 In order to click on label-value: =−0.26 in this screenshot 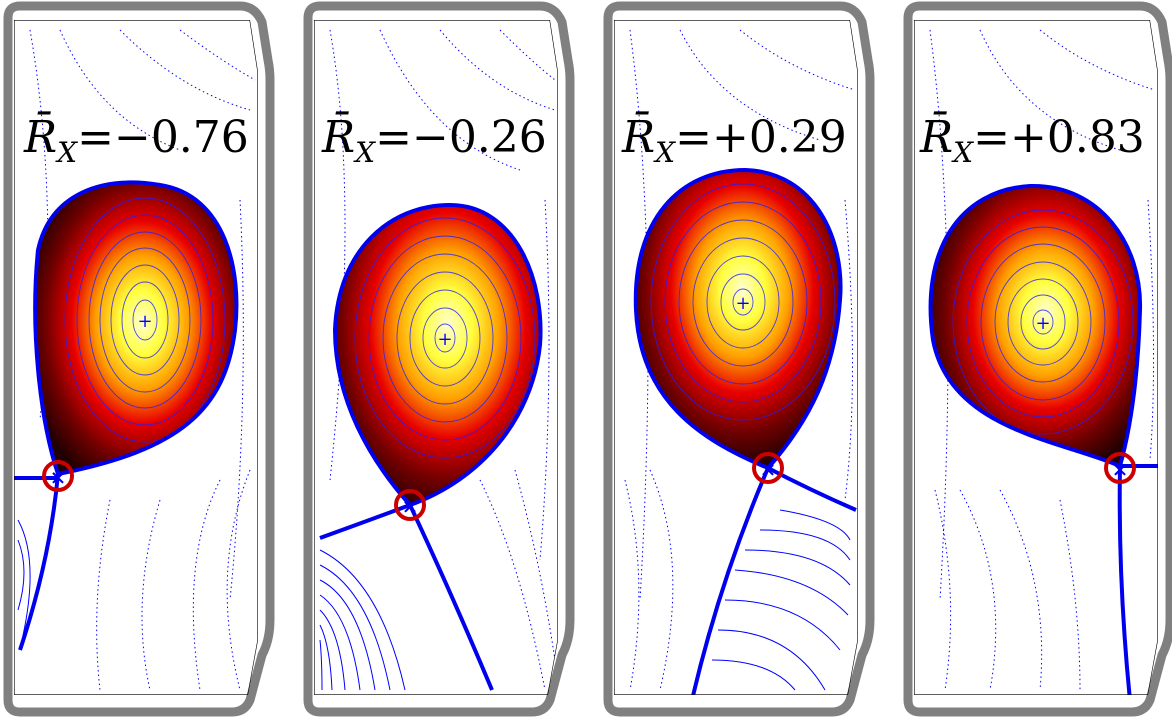, I will do `click(461, 137)`.